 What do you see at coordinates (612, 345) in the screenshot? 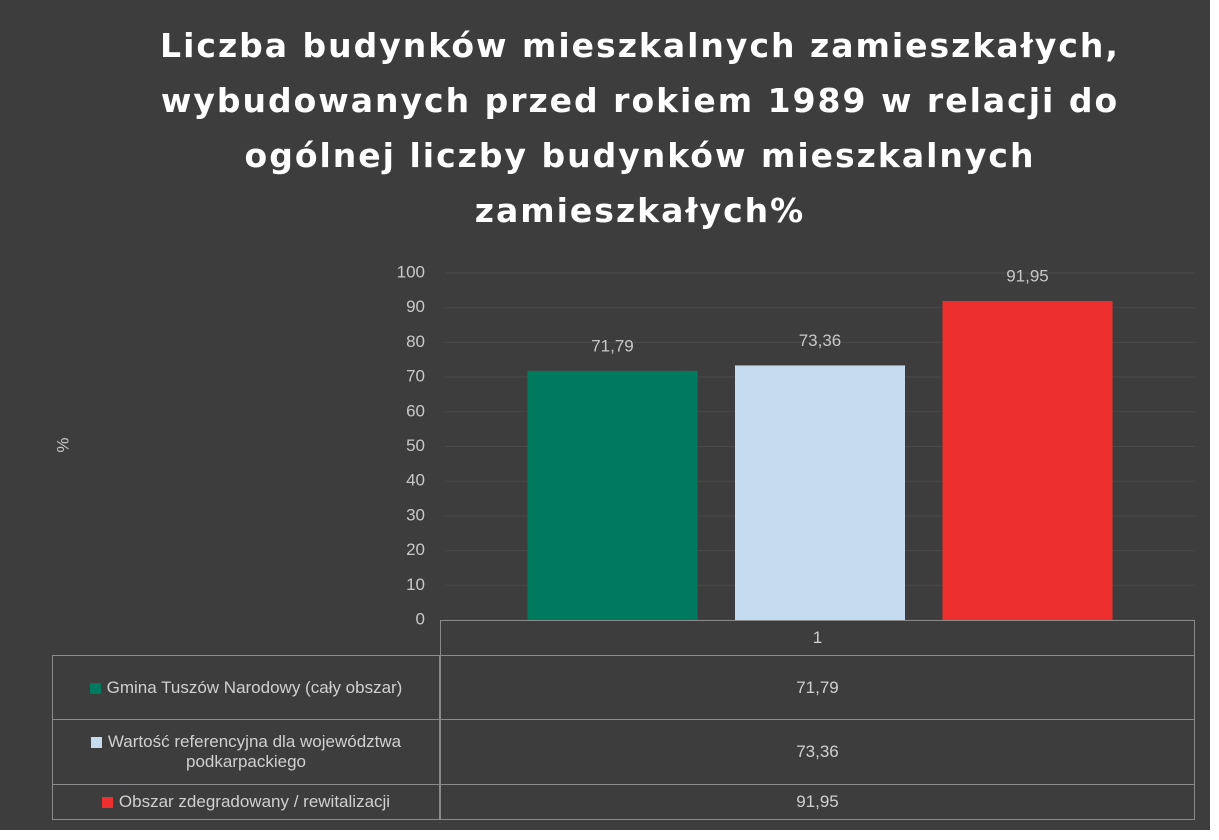
I see `data-label: 71,79` at bounding box center [612, 345].